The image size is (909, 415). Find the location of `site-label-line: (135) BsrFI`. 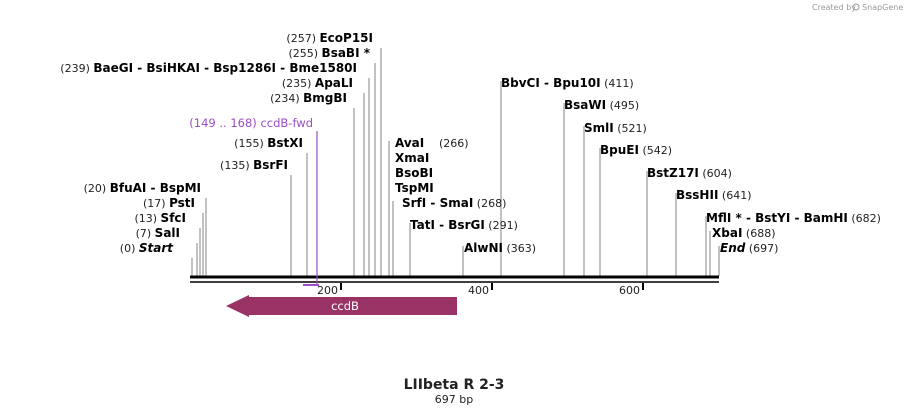

site-label-line: (135) BsrFI is located at coordinates (254, 165).